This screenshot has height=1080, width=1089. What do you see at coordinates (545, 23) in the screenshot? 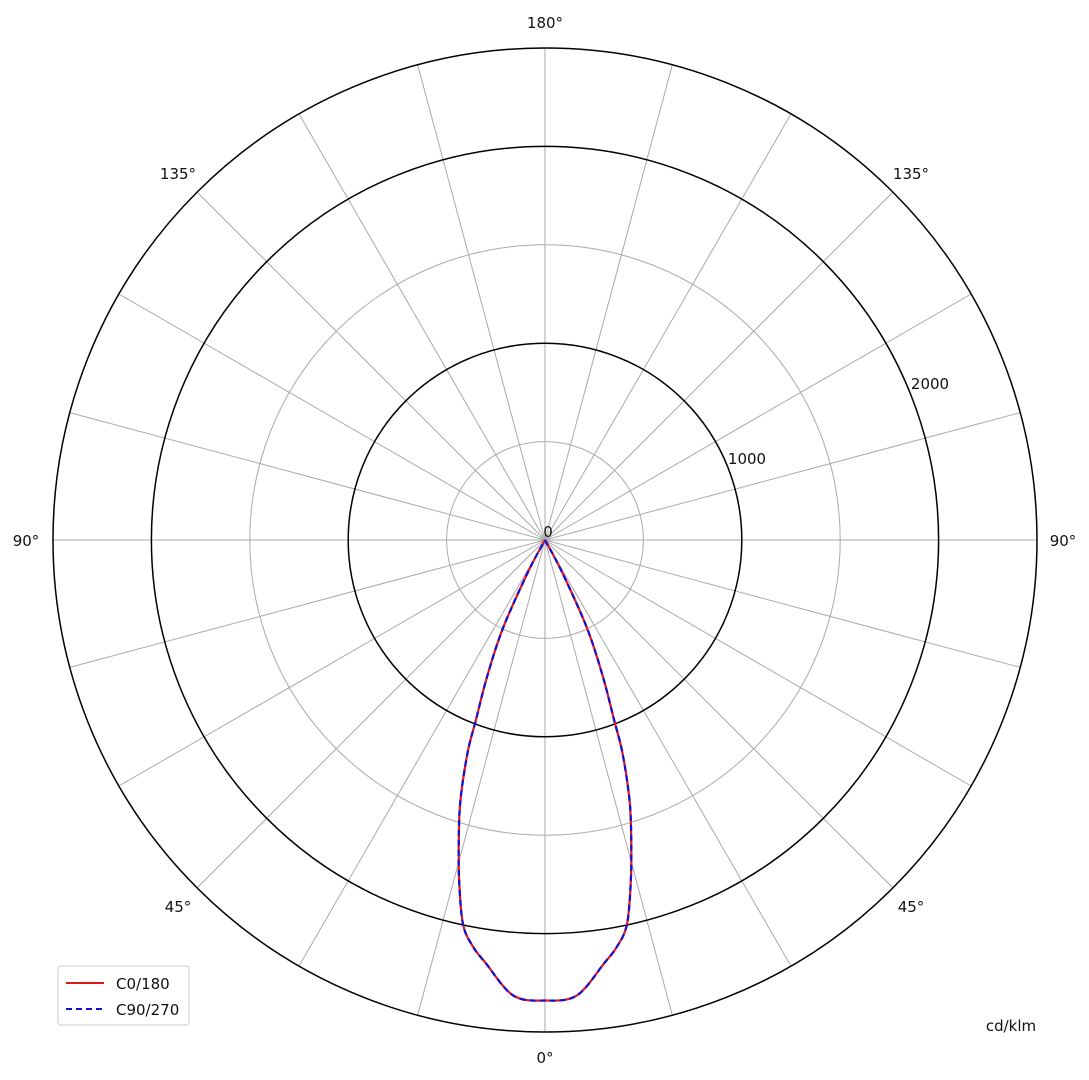
I see `angle-label-top: 180°` at bounding box center [545, 23].